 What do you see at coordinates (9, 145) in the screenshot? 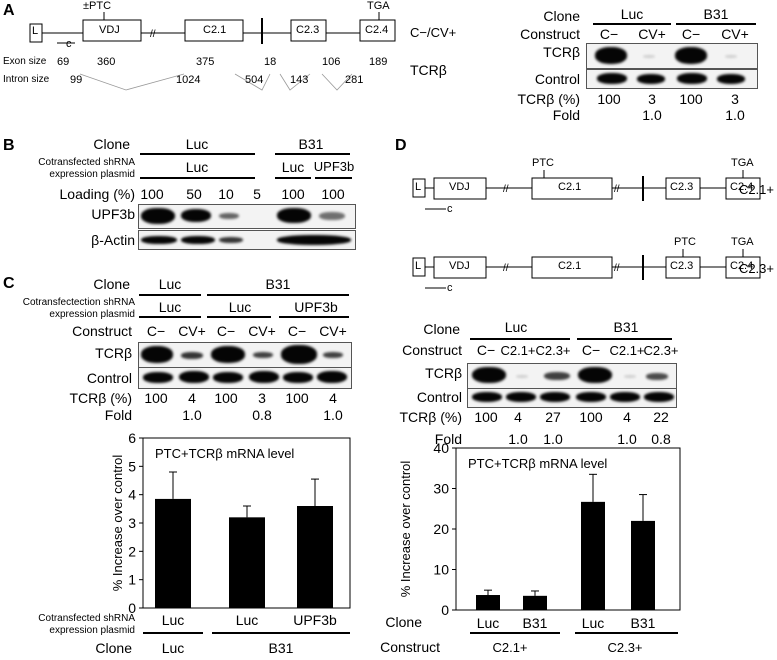
I see `panel-label-b: B` at bounding box center [9, 145].